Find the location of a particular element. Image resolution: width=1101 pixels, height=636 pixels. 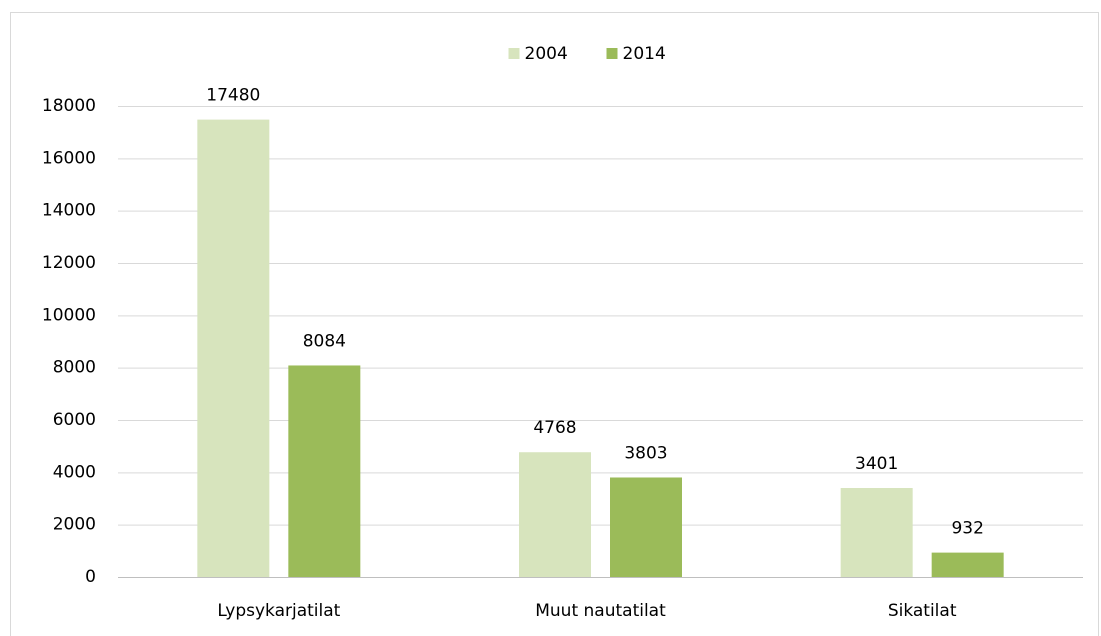

data-label: 8084 is located at coordinates (324, 341).